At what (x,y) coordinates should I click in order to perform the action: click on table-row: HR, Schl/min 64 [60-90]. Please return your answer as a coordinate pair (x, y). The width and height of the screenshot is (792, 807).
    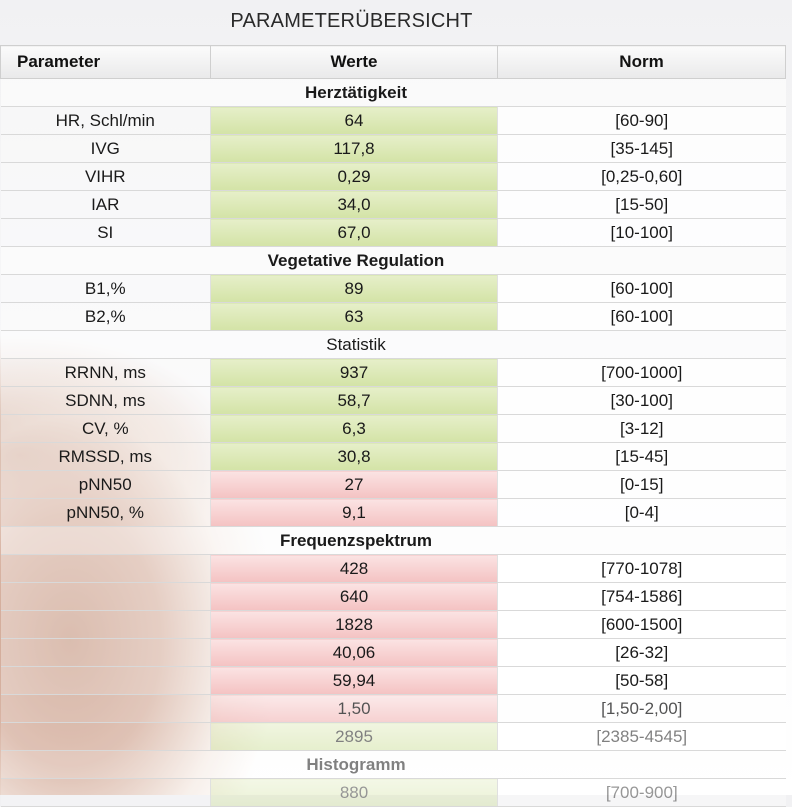
    Looking at the image, I should click on (393, 120).